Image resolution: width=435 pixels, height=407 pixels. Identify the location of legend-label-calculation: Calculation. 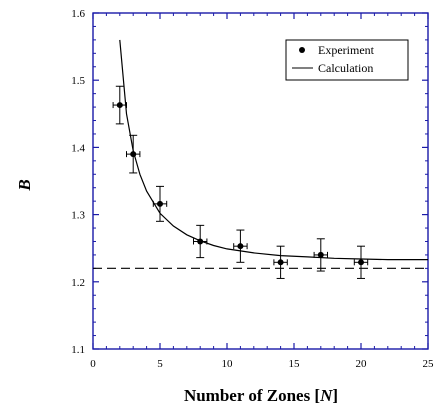
(345, 68).